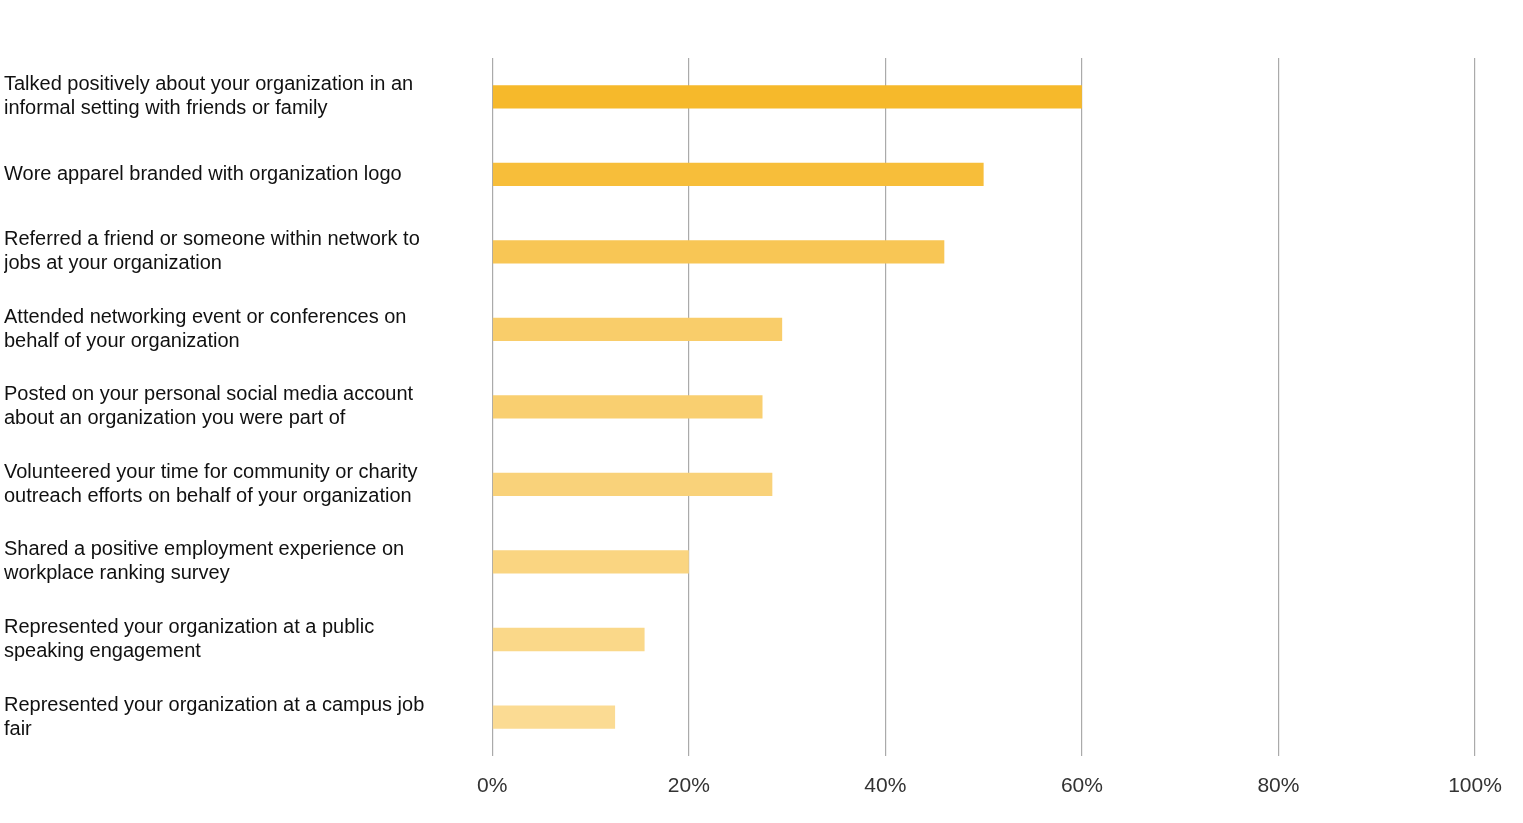  What do you see at coordinates (688, 785) in the screenshot?
I see `x-tick-label: 20%` at bounding box center [688, 785].